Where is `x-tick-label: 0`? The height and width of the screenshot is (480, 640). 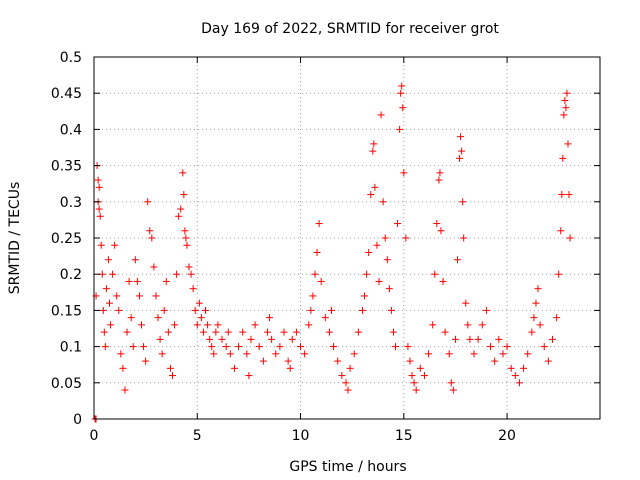
x-tick-label: 0 is located at coordinates (94, 436).